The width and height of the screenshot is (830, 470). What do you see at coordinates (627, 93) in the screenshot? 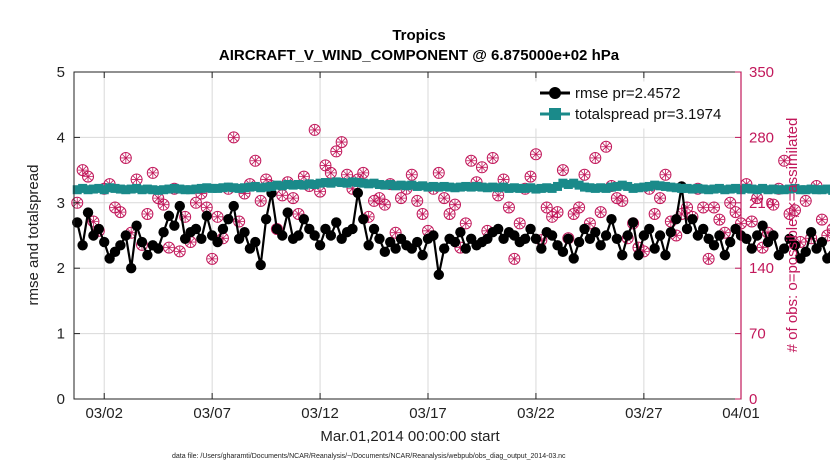
I see `legend-rmse-label: rmse pr=2.4572` at bounding box center [627, 93].